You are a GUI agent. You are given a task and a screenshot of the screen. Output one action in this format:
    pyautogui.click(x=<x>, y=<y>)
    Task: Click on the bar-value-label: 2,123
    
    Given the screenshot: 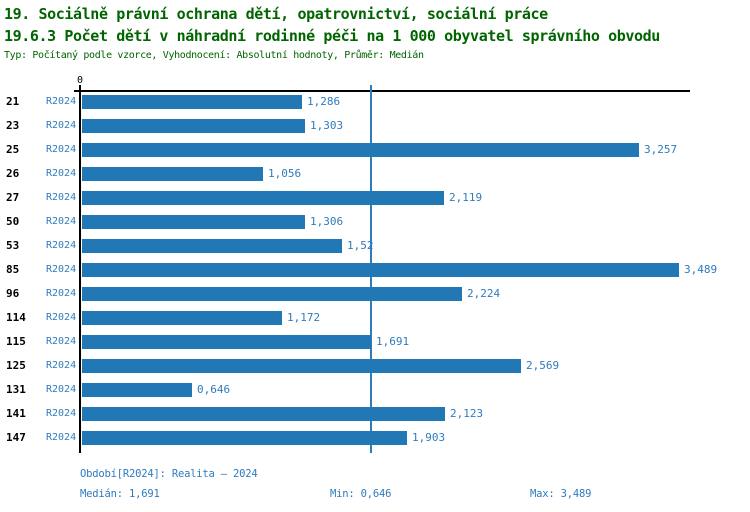 What is the action you would take?
    pyautogui.click(x=467, y=413)
    